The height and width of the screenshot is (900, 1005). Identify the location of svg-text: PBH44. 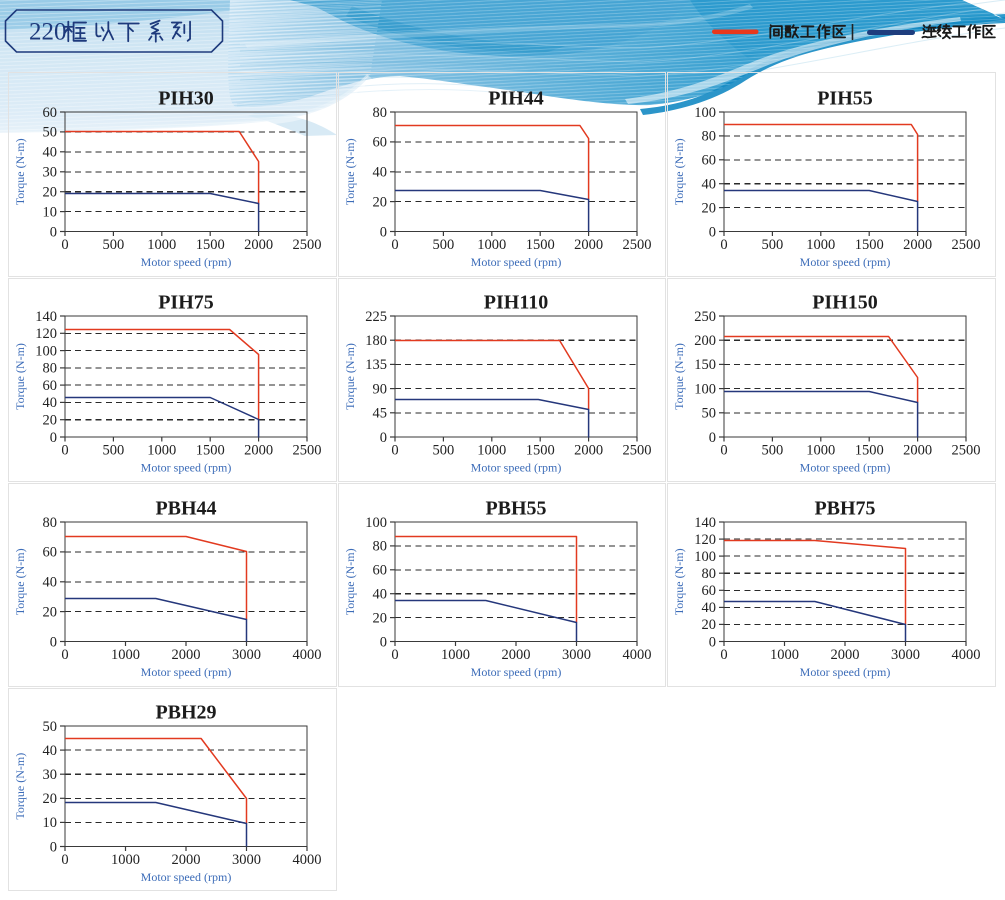
(185, 509).